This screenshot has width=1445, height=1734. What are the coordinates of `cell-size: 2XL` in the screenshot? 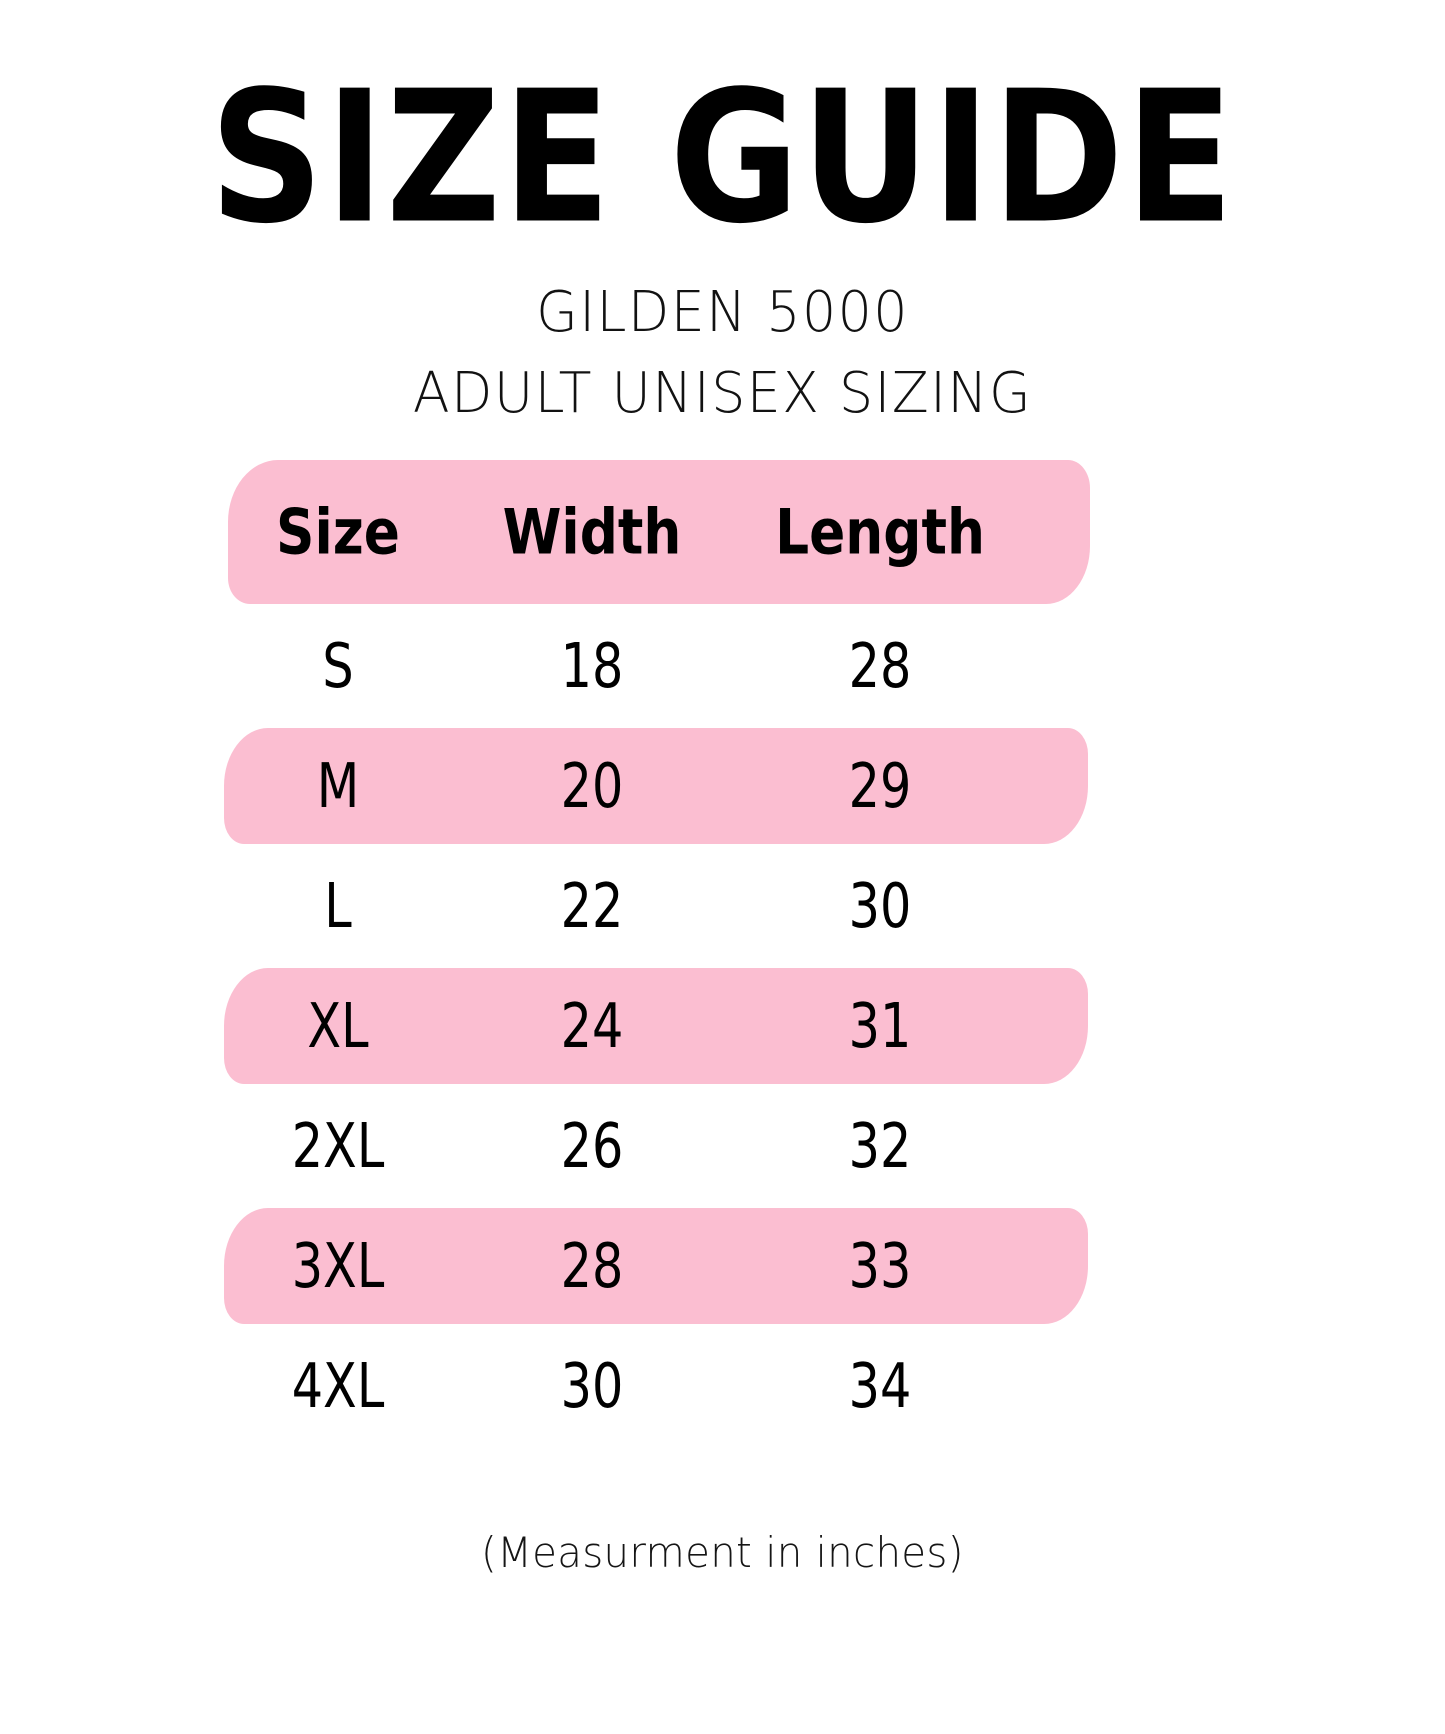 It's located at (338, 1146).